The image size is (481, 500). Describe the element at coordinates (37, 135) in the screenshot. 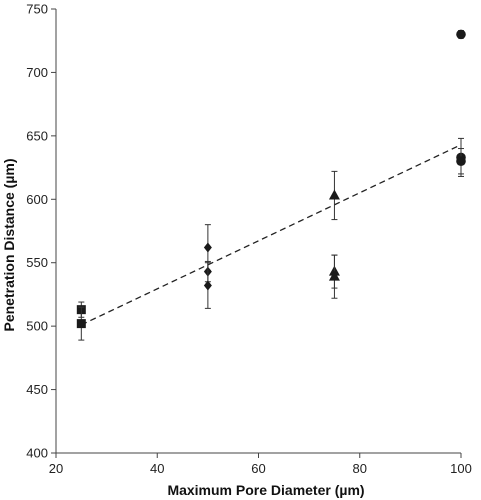

I see `y-tick-label: 650` at that location.